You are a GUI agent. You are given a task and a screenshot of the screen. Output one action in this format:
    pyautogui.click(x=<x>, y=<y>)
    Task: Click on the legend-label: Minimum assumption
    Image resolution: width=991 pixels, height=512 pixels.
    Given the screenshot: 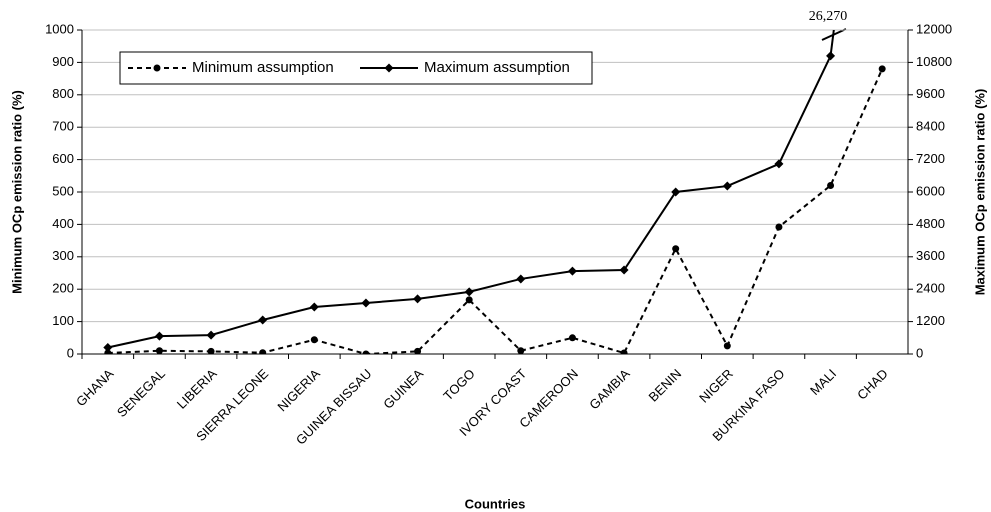 What is the action you would take?
    pyautogui.click(x=263, y=67)
    